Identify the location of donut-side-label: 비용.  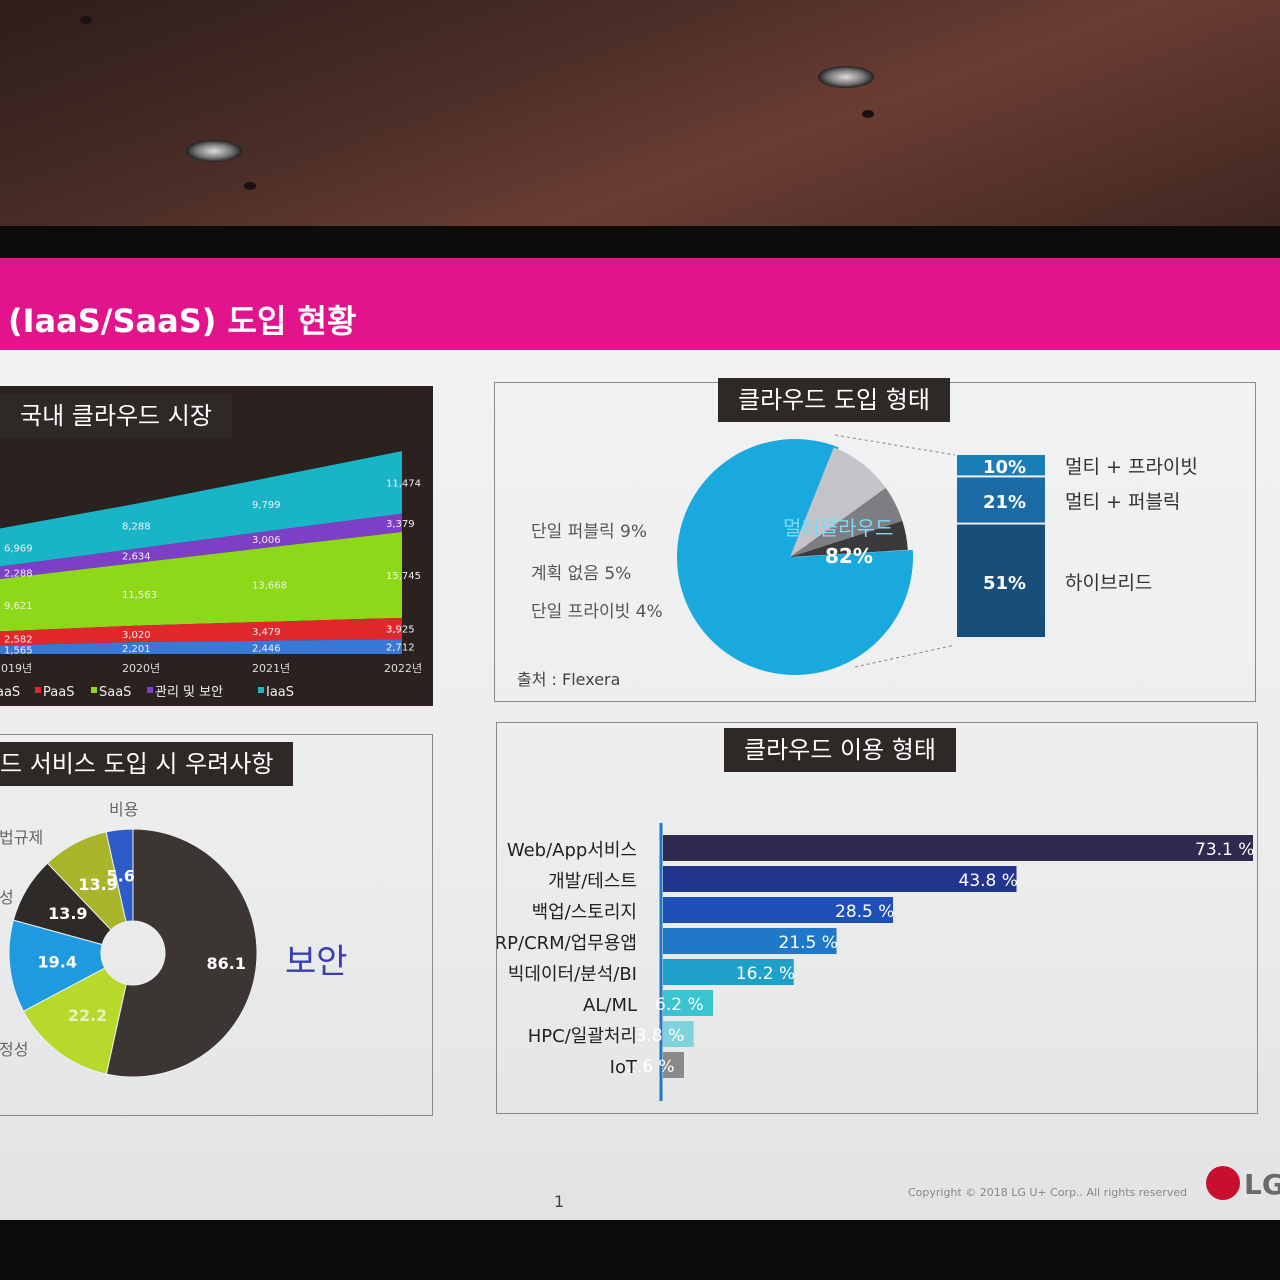
(123, 809).